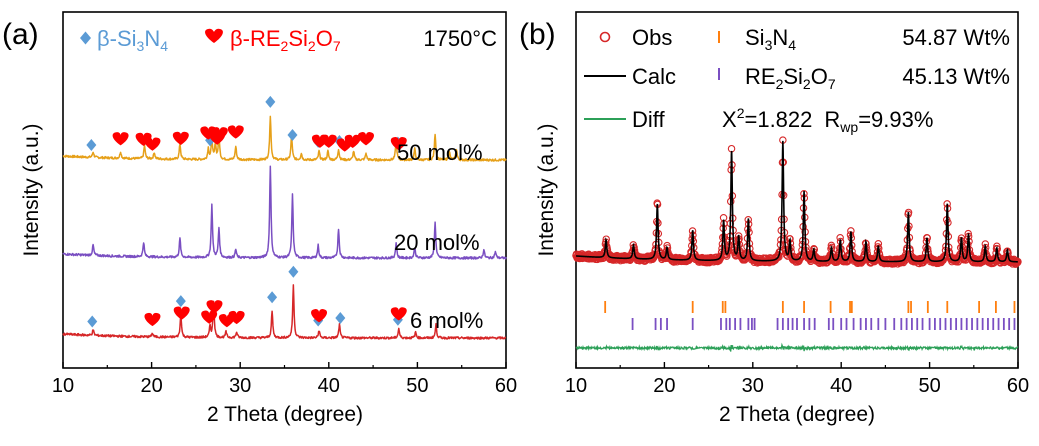 The width and height of the screenshot is (1039, 446). Describe the element at coordinates (1018, 386) in the screenshot. I see `b-x-tick-label: 60` at that location.